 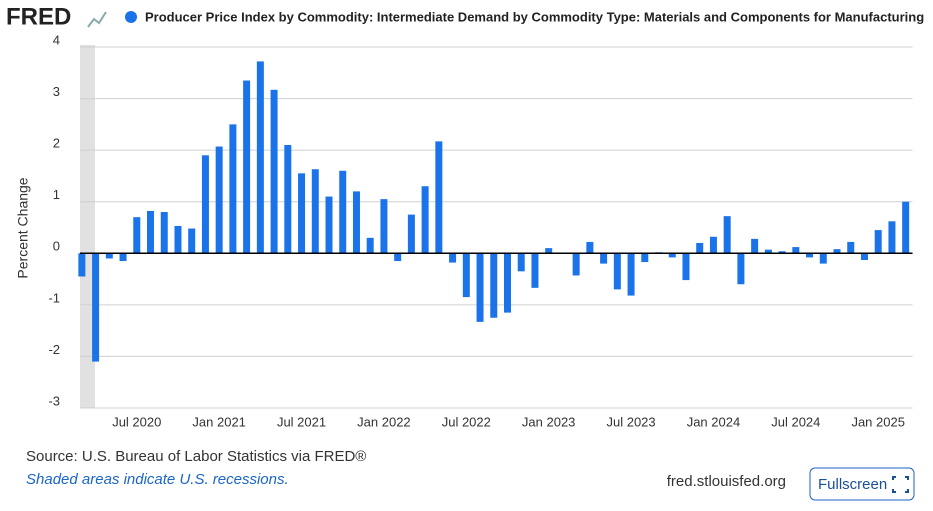 What do you see at coordinates (56, 91) in the screenshot?
I see `y-tick-label: 3` at bounding box center [56, 91].